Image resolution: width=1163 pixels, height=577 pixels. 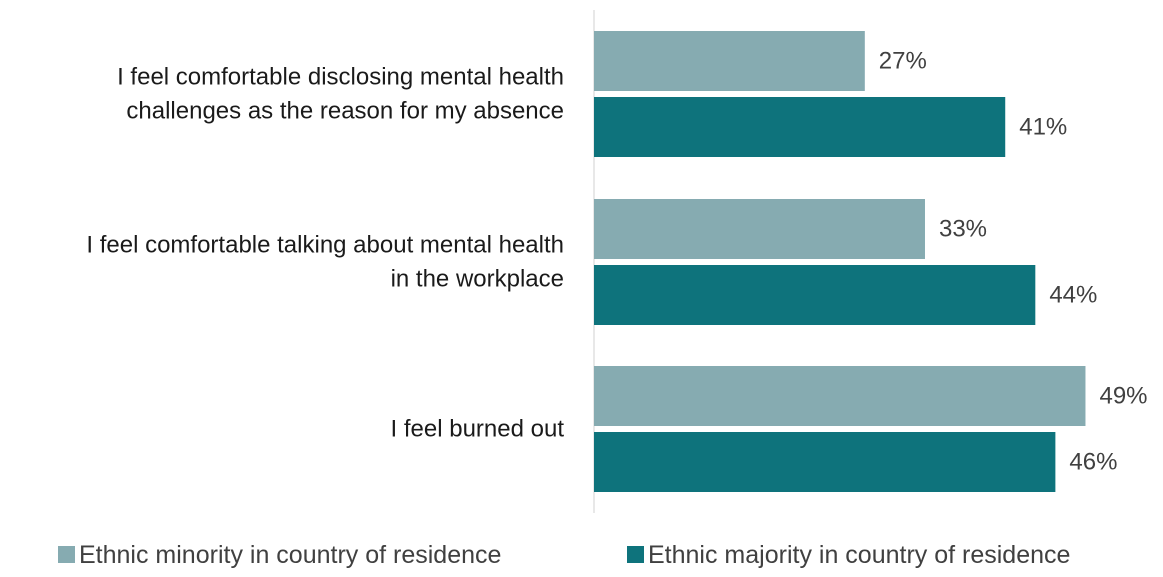 What do you see at coordinates (478, 429) in the screenshot?
I see `category-label-2-line-0: I feel burned out` at bounding box center [478, 429].